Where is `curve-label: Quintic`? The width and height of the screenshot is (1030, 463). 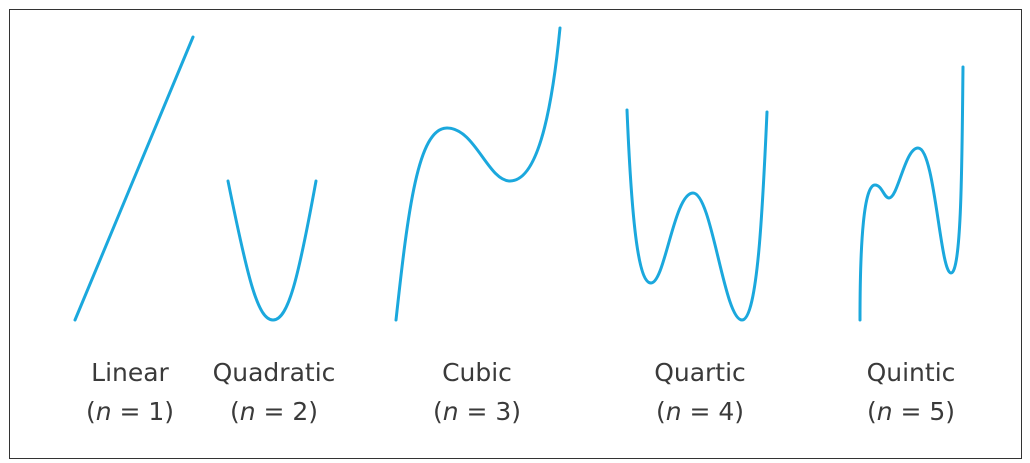
curve-label: Quintic is located at coordinates (911, 372).